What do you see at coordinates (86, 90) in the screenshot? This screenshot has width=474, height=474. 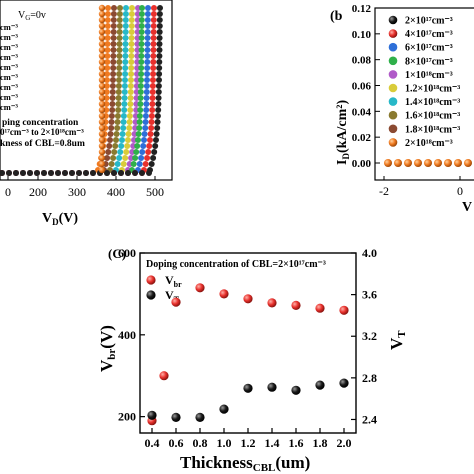 I see `panel-a-frame` at bounding box center [86, 90].